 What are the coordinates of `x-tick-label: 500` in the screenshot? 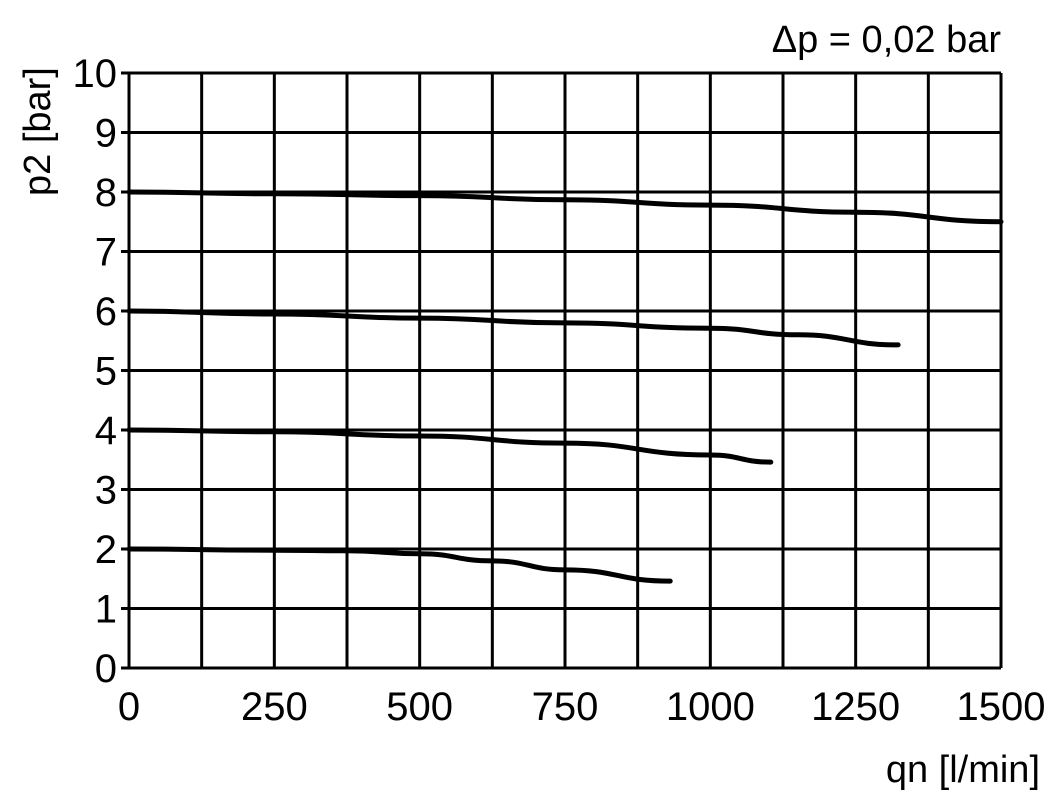 It's located at (419, 707).